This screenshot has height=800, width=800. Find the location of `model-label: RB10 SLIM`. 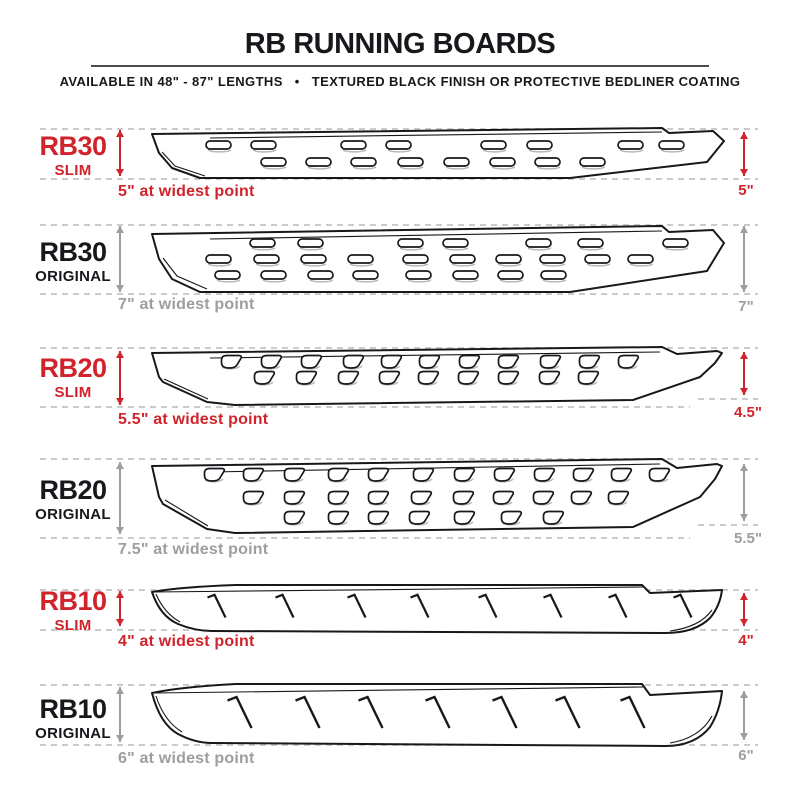

model-label: RB10 SLIM is located at coordinates (73, 610).